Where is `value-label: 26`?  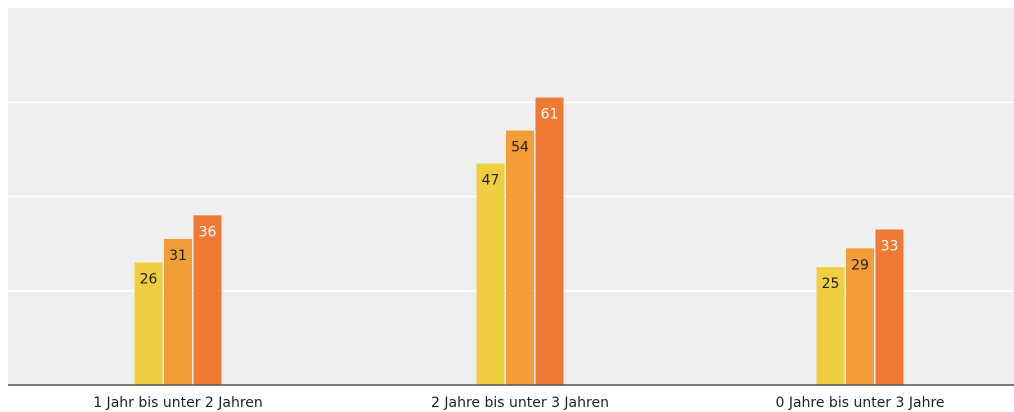
value-label: 26 is located at coordinates (149, 279).